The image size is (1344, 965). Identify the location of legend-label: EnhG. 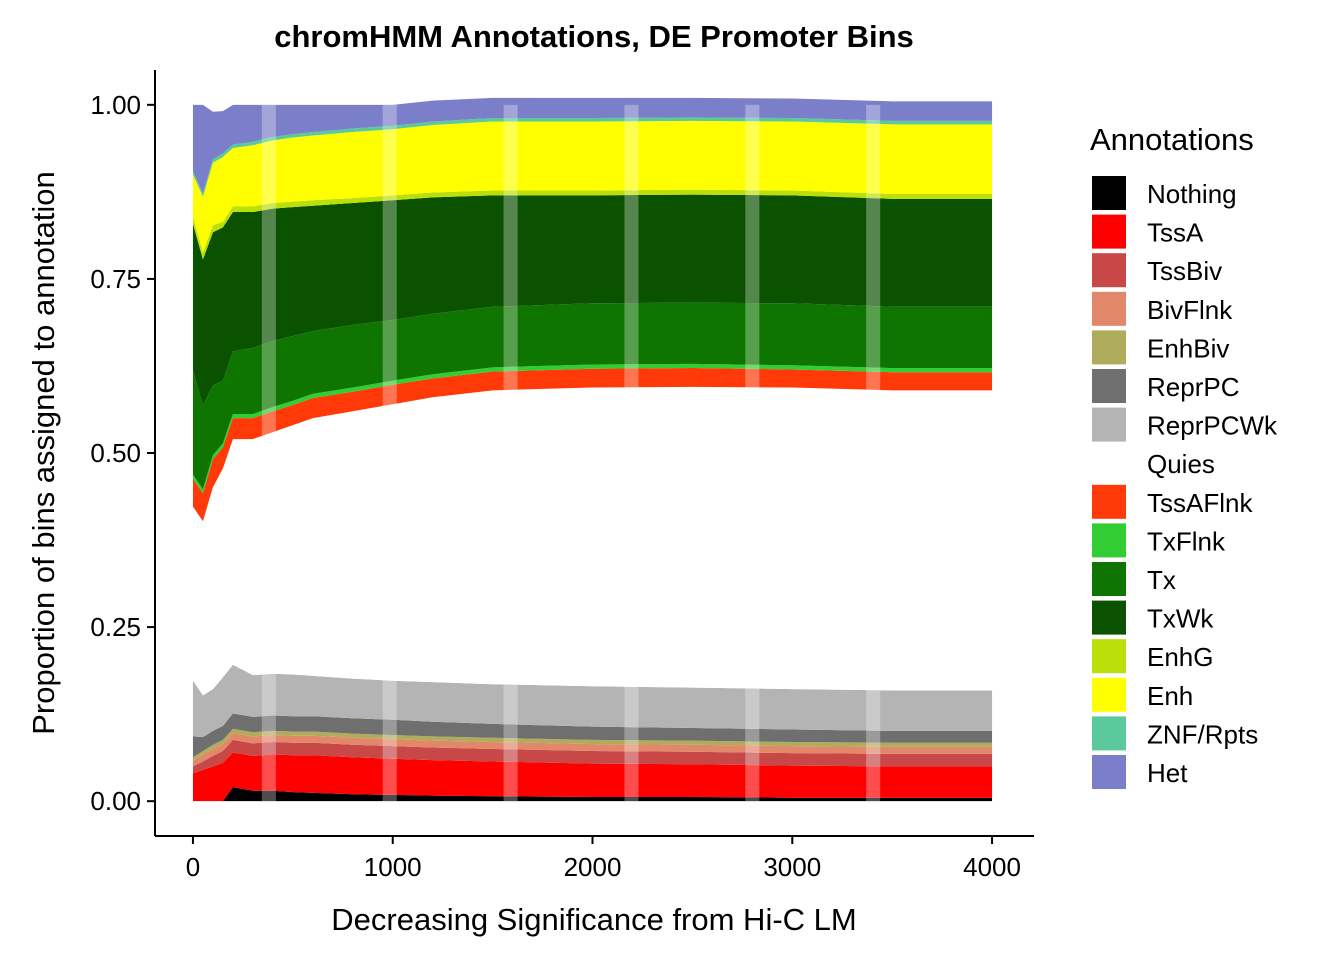
(1180, 657).